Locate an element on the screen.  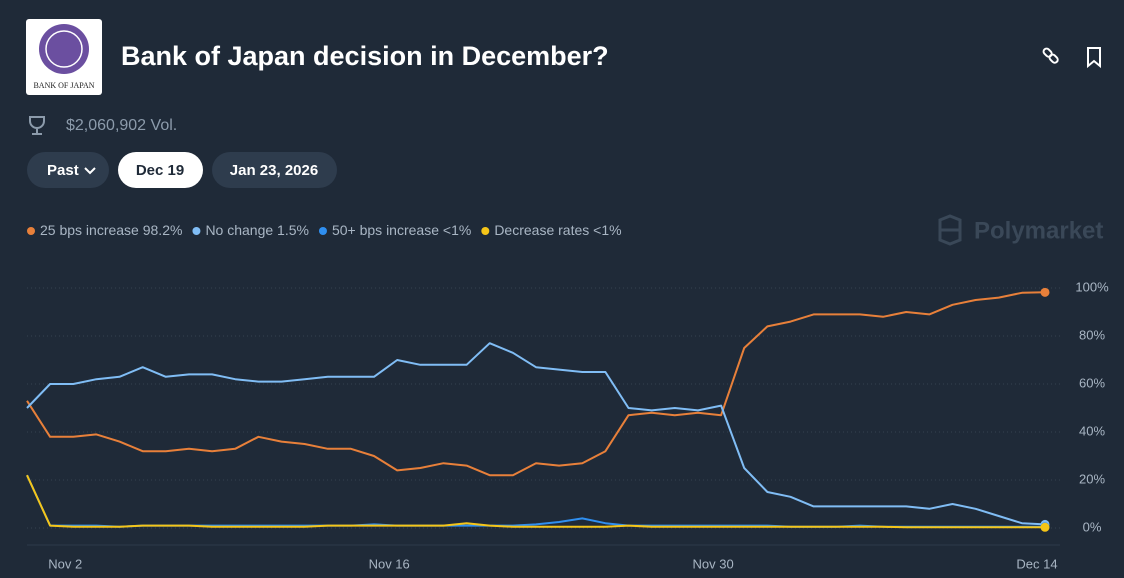
volume: $2,060,902 Vol. is located at coordinates (121, 125).